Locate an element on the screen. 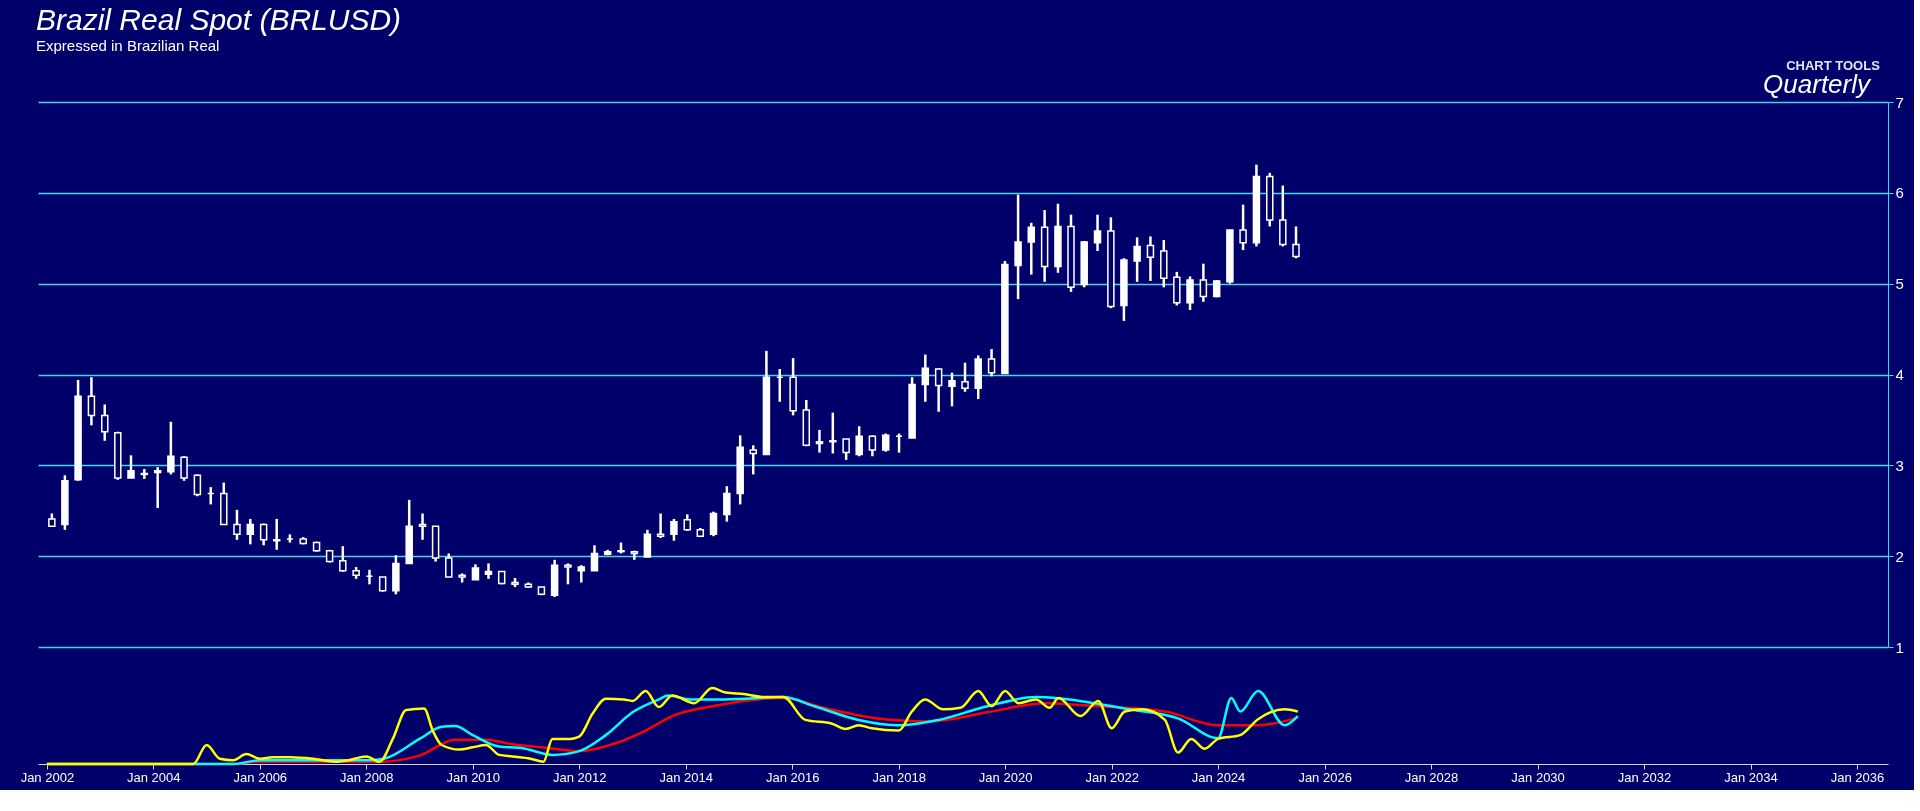  y-tick-label: 4 is located at coordinates (1899, 374).